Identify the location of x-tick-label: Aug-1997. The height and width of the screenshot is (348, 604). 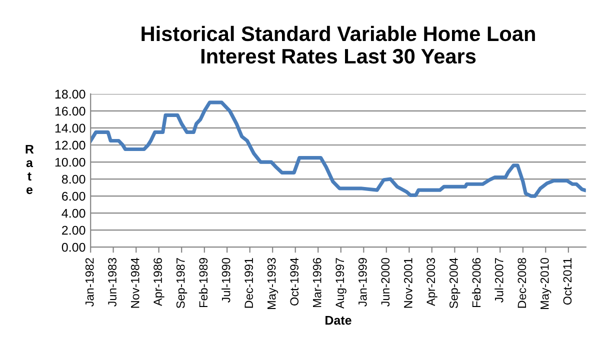
(341, 283).